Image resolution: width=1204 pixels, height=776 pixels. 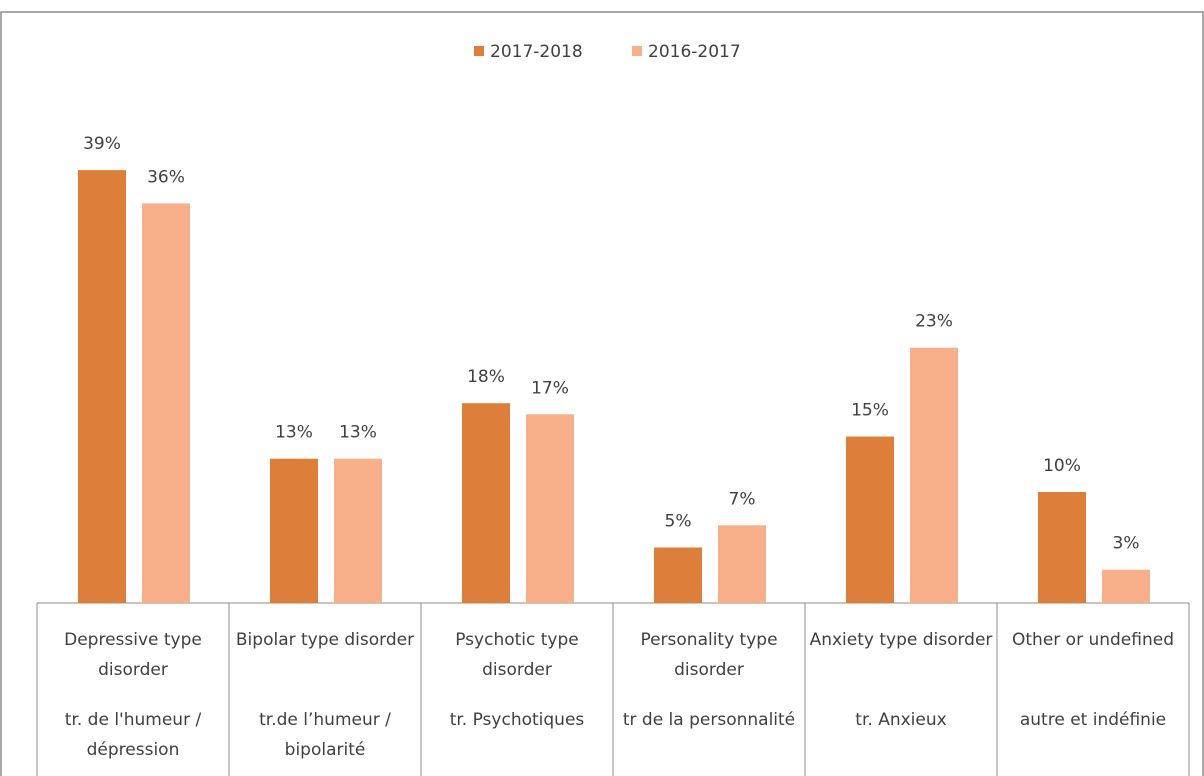 I want to click on category-translation: tr. Psychotiques, so click(x=517, y=720).